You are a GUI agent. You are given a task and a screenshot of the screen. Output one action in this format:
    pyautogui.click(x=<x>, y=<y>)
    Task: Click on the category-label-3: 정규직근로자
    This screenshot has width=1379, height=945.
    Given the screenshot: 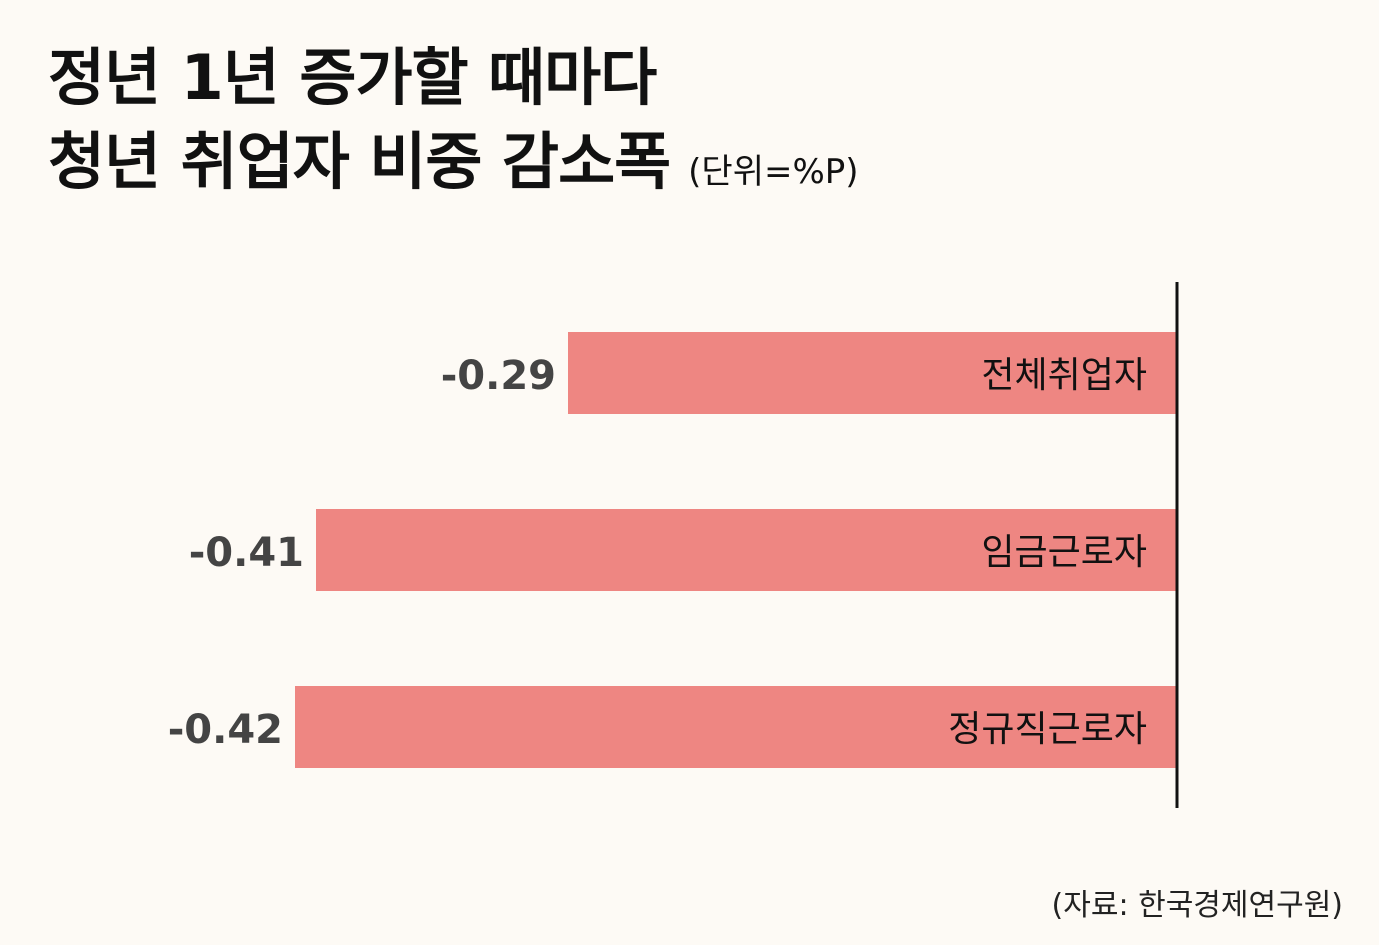 What is the action you would take?
    pyautogui.click(x=1047, y=729)
    